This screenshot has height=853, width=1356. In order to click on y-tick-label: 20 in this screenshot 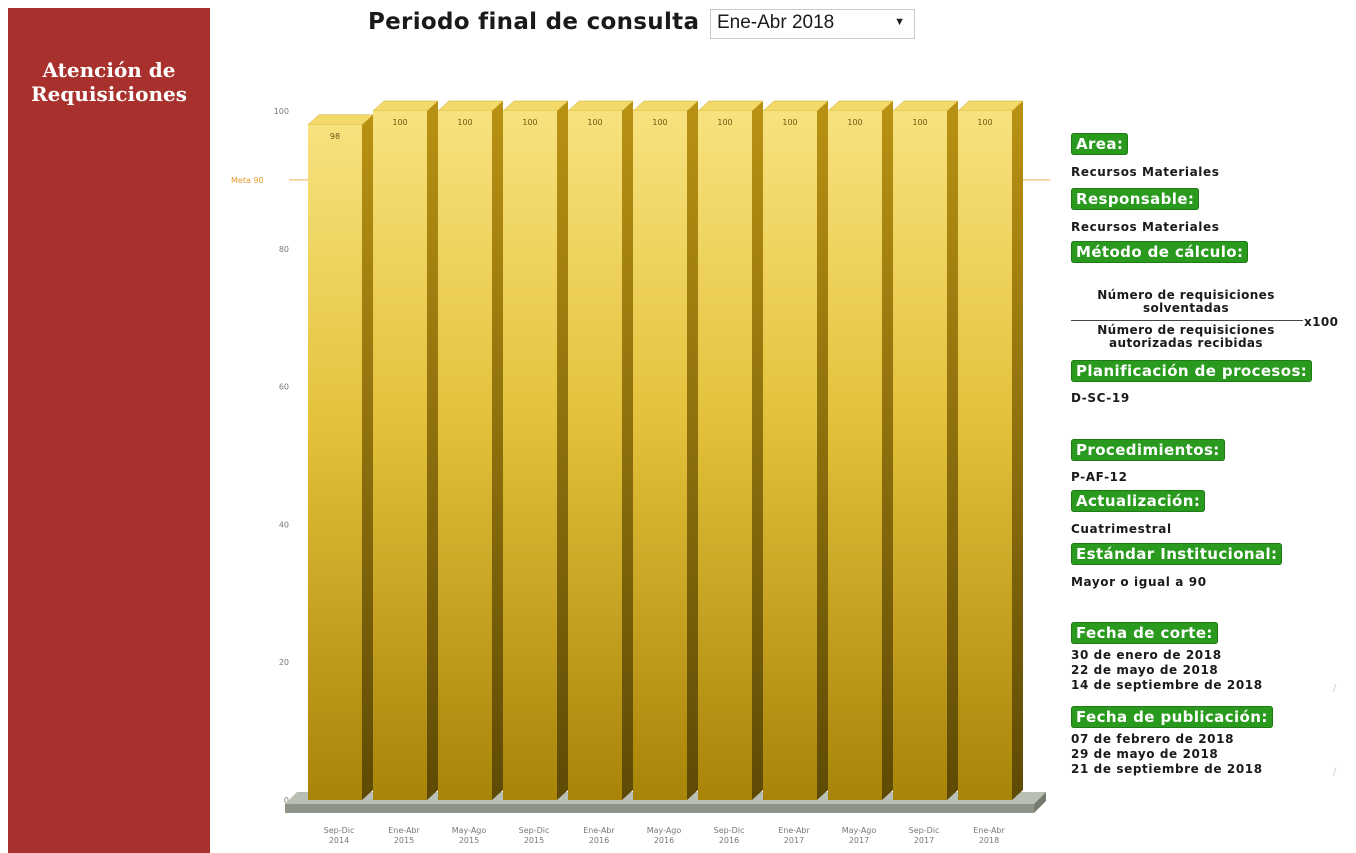, I will do `click(284, 662)`.